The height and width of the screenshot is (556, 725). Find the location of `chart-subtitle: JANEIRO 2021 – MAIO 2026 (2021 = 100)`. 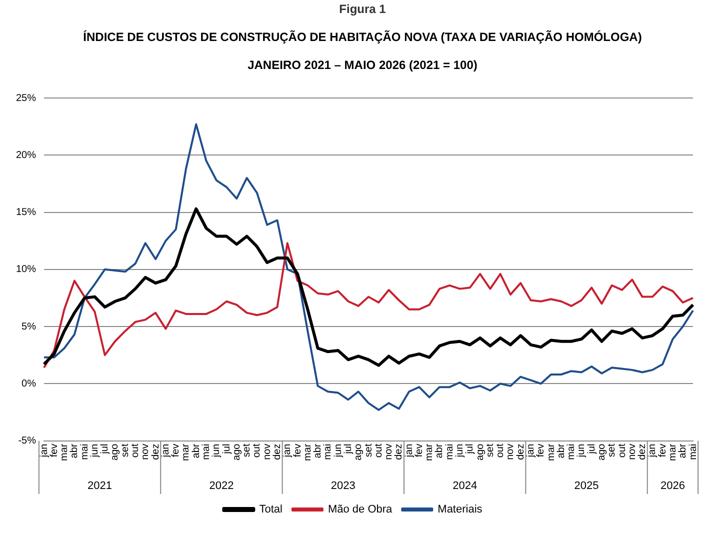

chart-subtitle: JANEIRO 2021 – MAIO 2026 (2021 = 100) is located at coordinates (362, 65).